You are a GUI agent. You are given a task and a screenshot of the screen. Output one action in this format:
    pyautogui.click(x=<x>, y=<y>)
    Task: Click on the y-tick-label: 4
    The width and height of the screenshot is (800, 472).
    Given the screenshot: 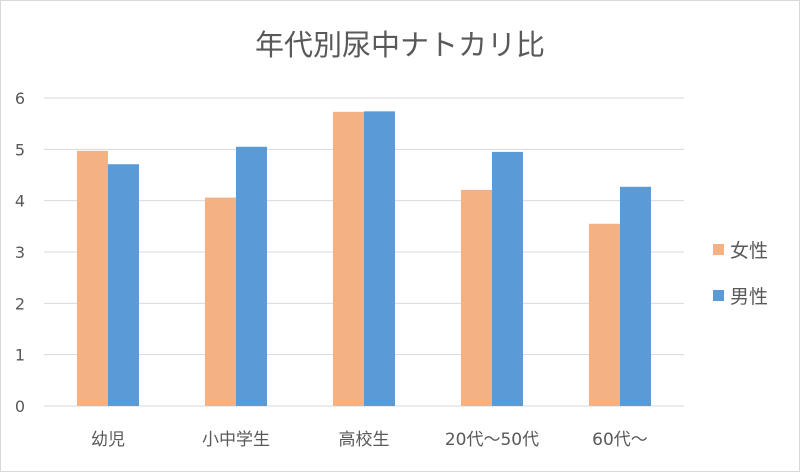 What is the action you would take?
    pyautogui.click(x=20, y=201)
    